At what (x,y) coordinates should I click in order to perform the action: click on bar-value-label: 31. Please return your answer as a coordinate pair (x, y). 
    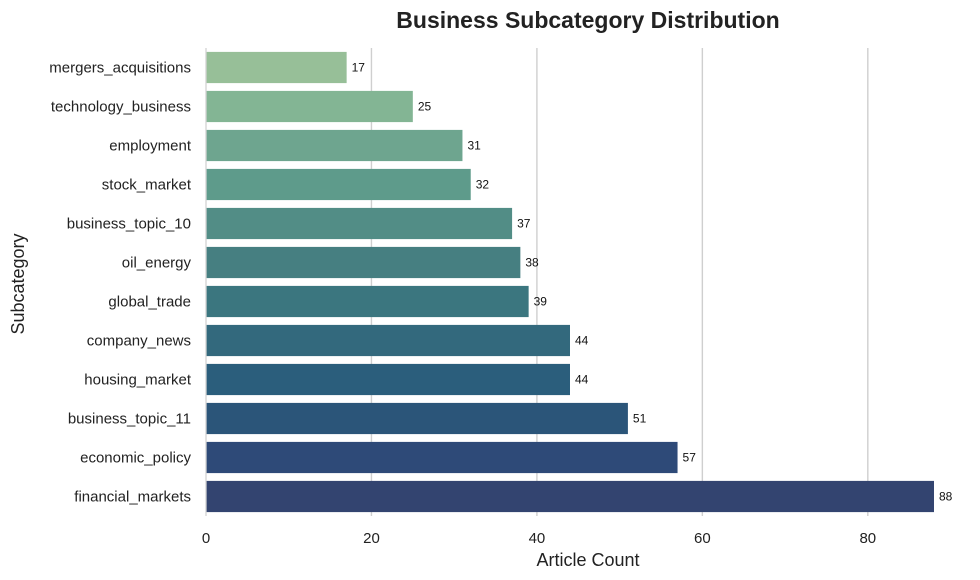
    Looking at the image, I should click on (474, 146).